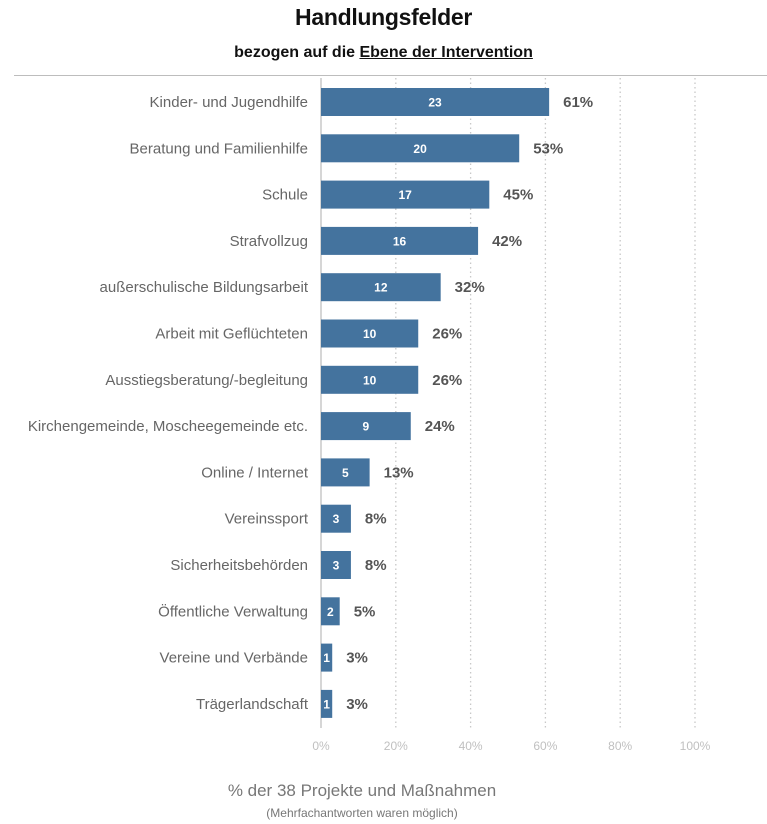 The height and width of the screenshot is (824, 767). I want to click on percent-label: 45%, so click(518, 195).